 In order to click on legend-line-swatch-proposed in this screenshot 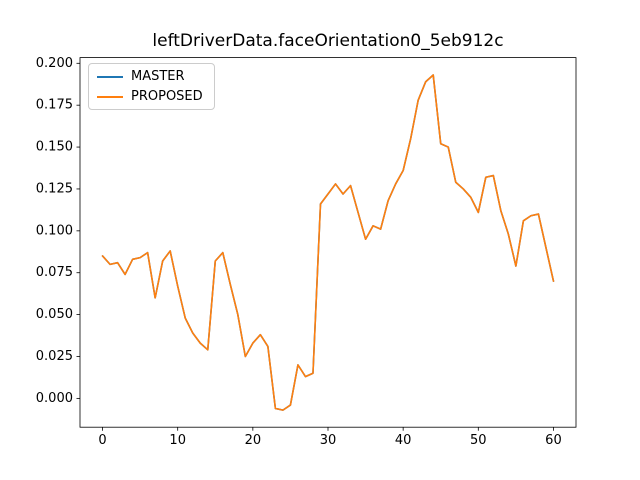, I will do `click(110, 96)`.